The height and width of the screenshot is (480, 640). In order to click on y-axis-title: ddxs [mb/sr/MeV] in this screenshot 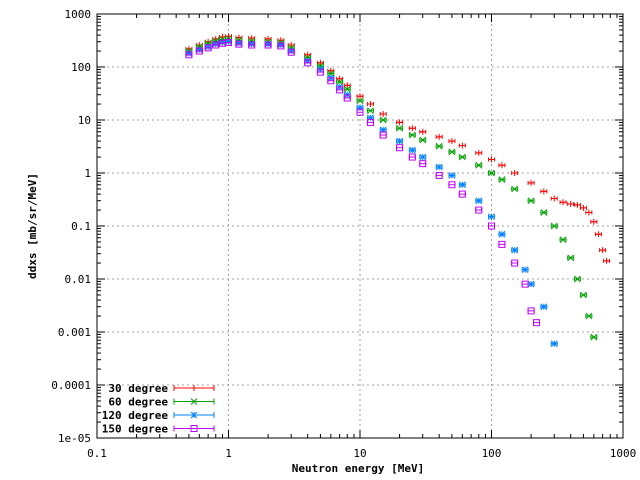, I will do `click(32, 226)`.